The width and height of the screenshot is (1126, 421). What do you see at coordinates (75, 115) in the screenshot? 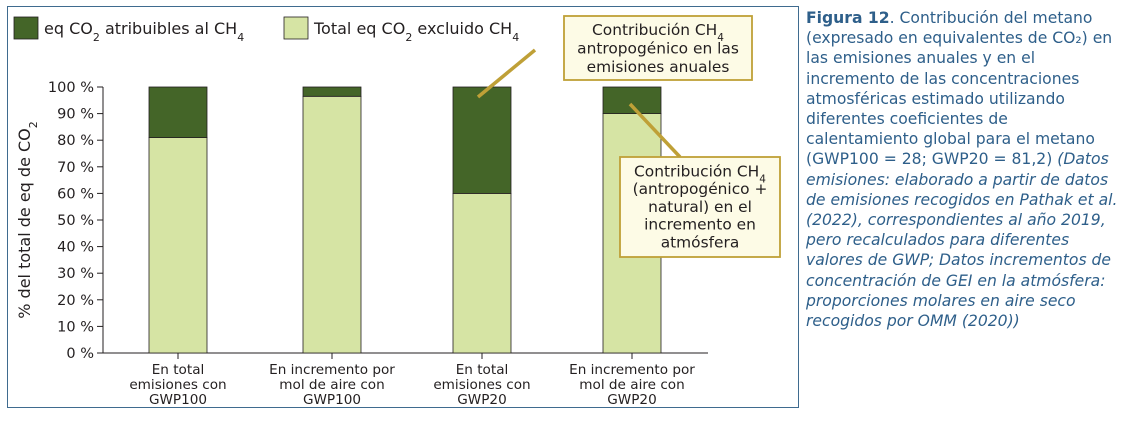
I see `y-tick-label: 90 %` at bounding box center [75, 115].